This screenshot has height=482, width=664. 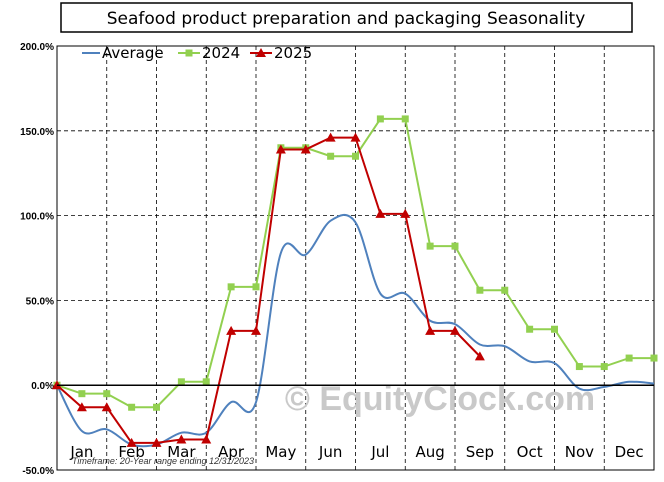 I want to click on x-axis-ticks: Jan Feb Mar Apr May Jun Jul Aug Sep Oct Nov Dec, so click(x=356, y=452).